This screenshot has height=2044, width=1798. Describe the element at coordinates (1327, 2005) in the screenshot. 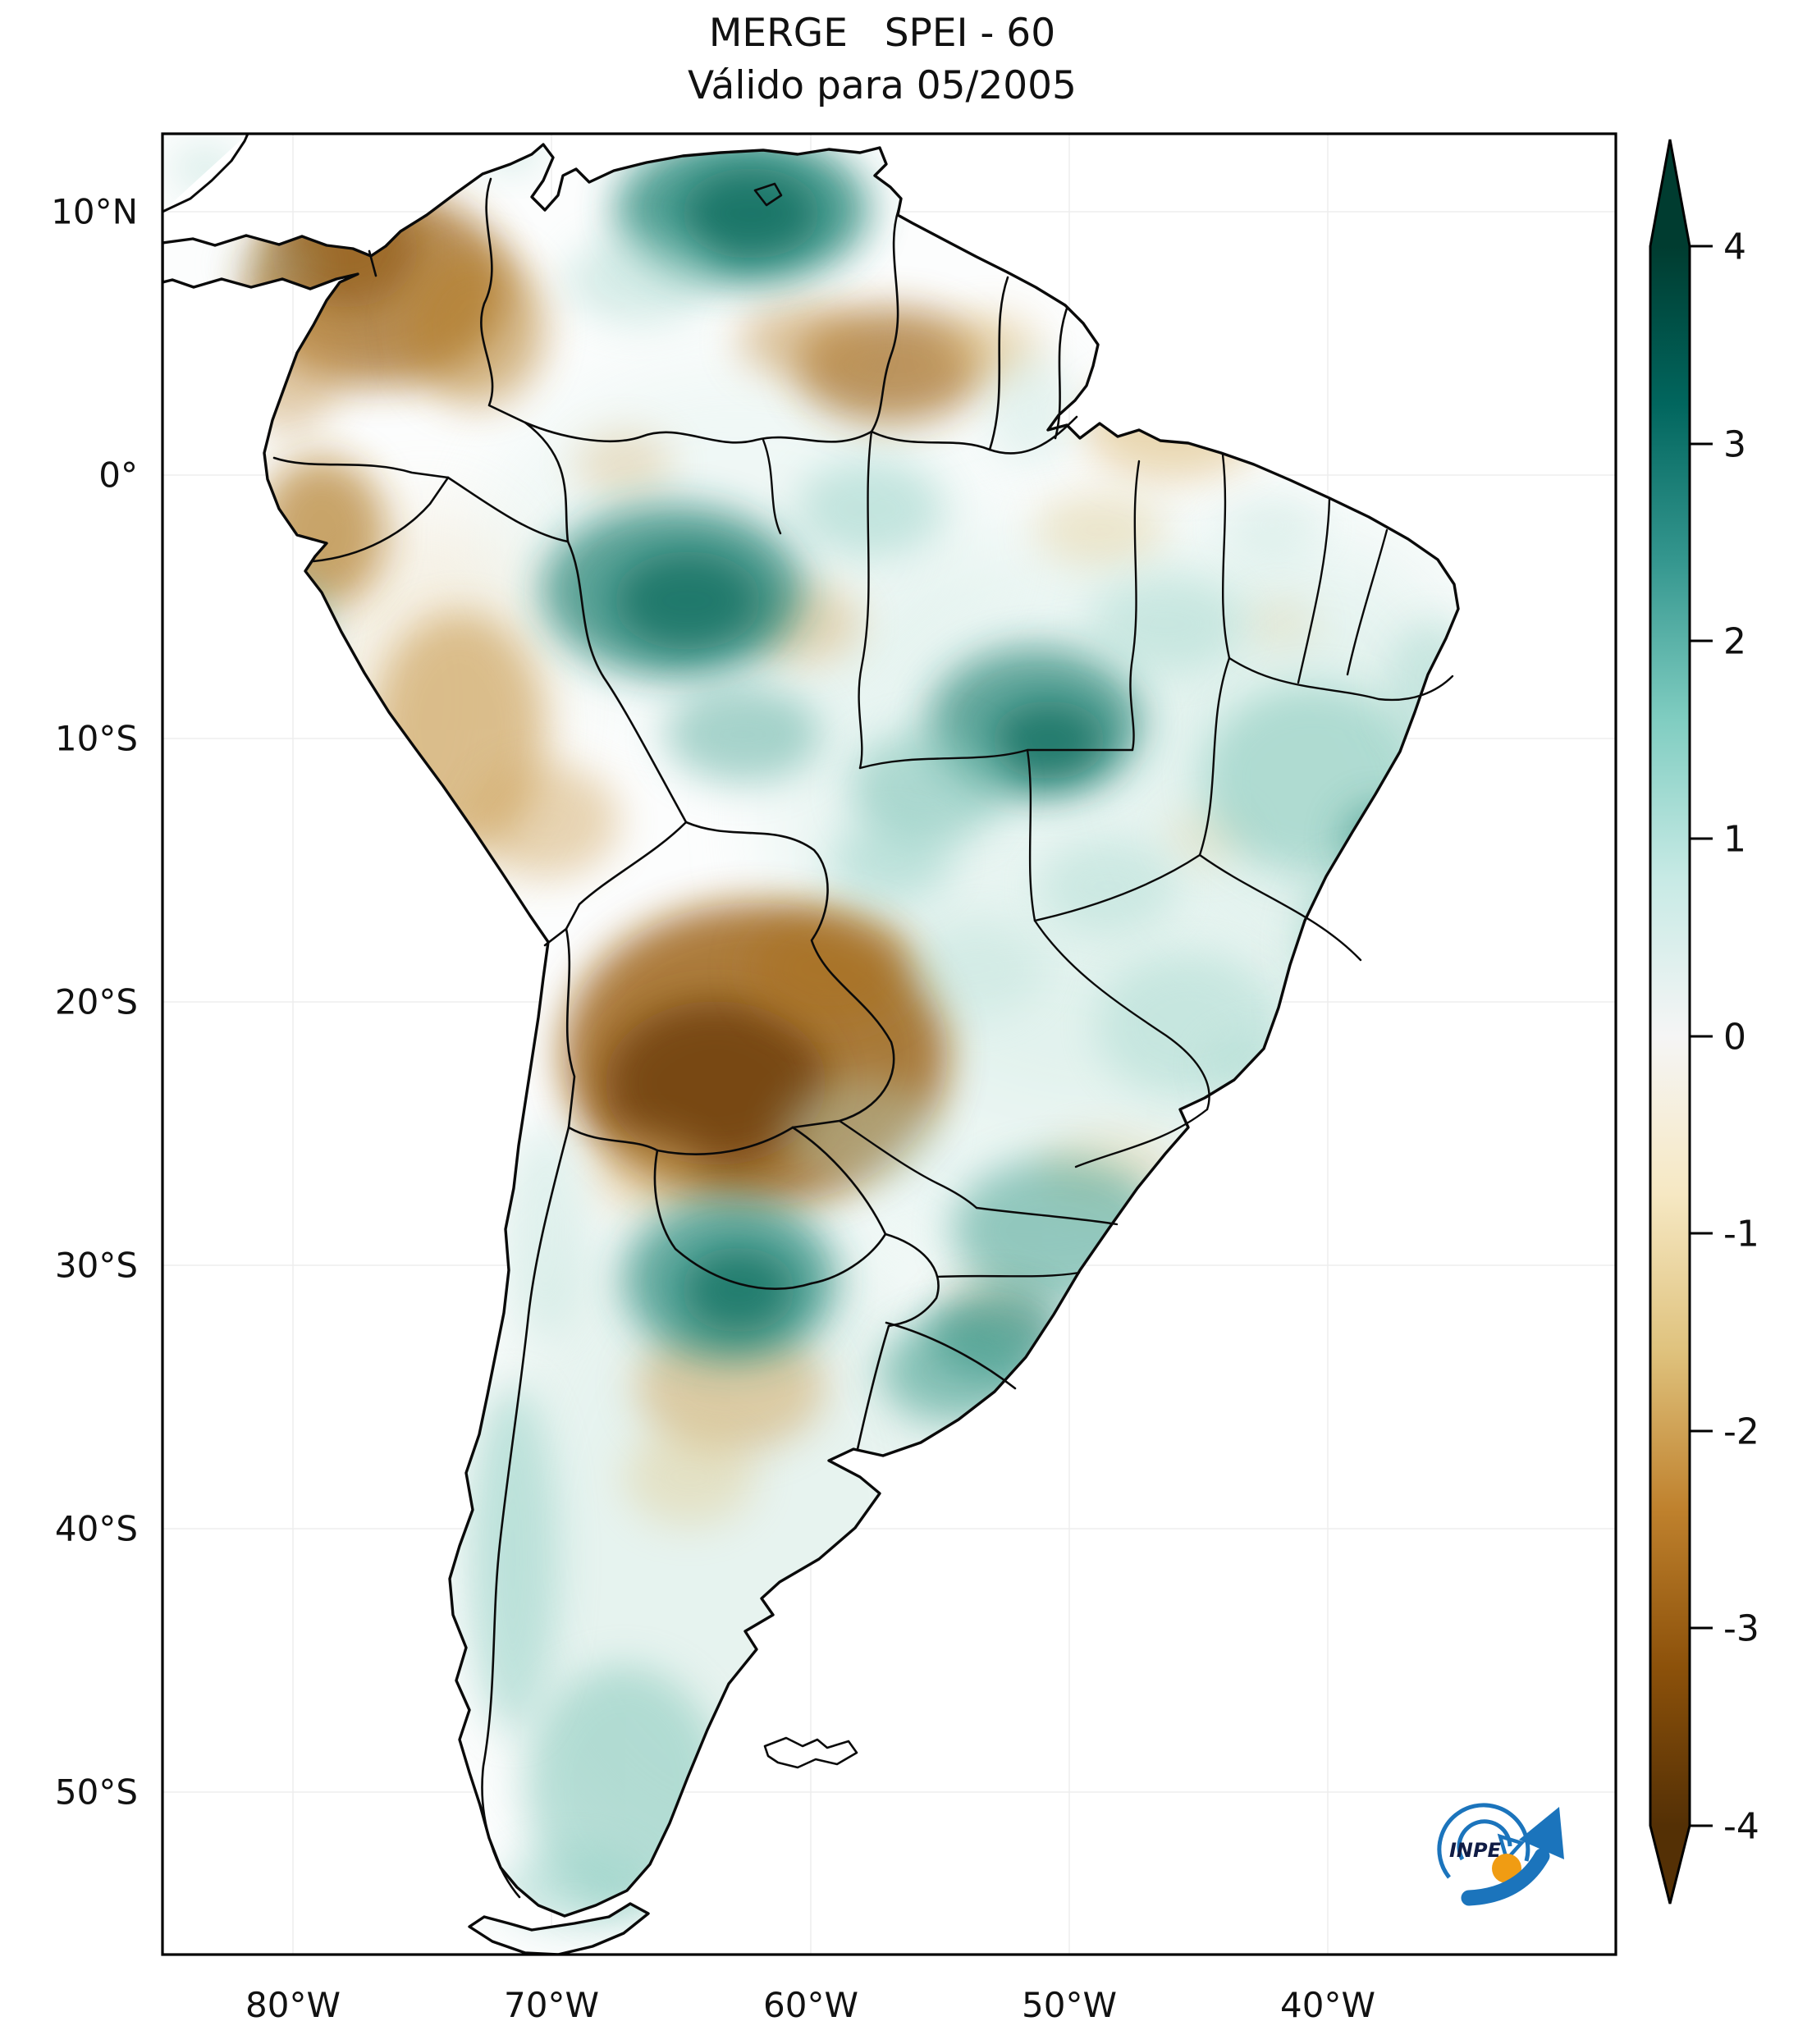

I see `lon-tick-label: 40°W` at that location.